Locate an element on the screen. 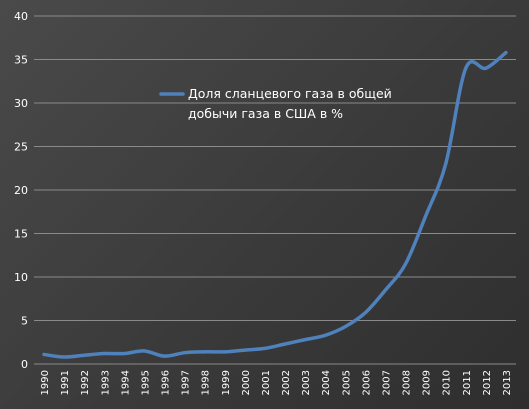 The image size is (529, 409). x-tick-label: 2008 is located at coordinates (407, 382).